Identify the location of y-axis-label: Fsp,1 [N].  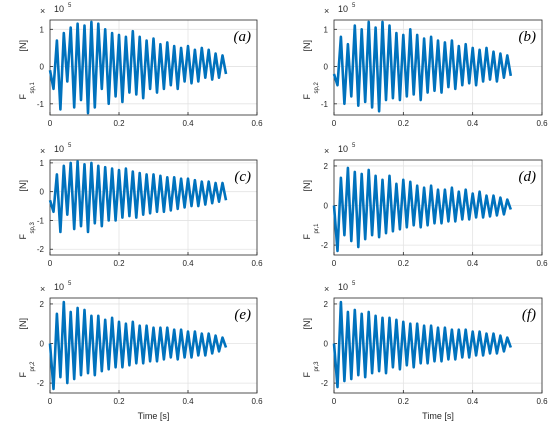
(27, 70).